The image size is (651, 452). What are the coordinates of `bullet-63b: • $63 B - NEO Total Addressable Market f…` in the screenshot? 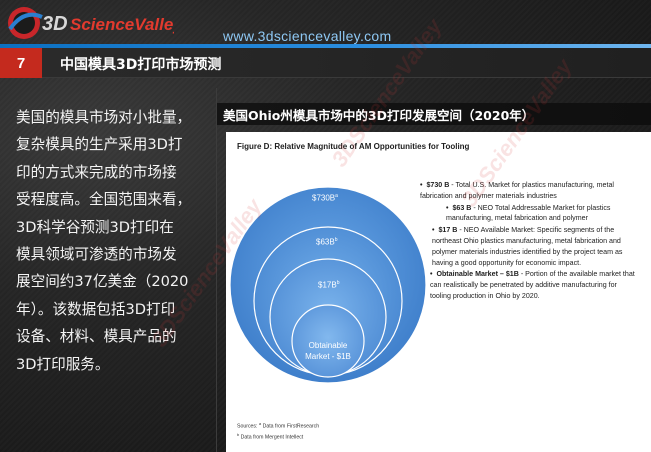 It's located at (528, 213).